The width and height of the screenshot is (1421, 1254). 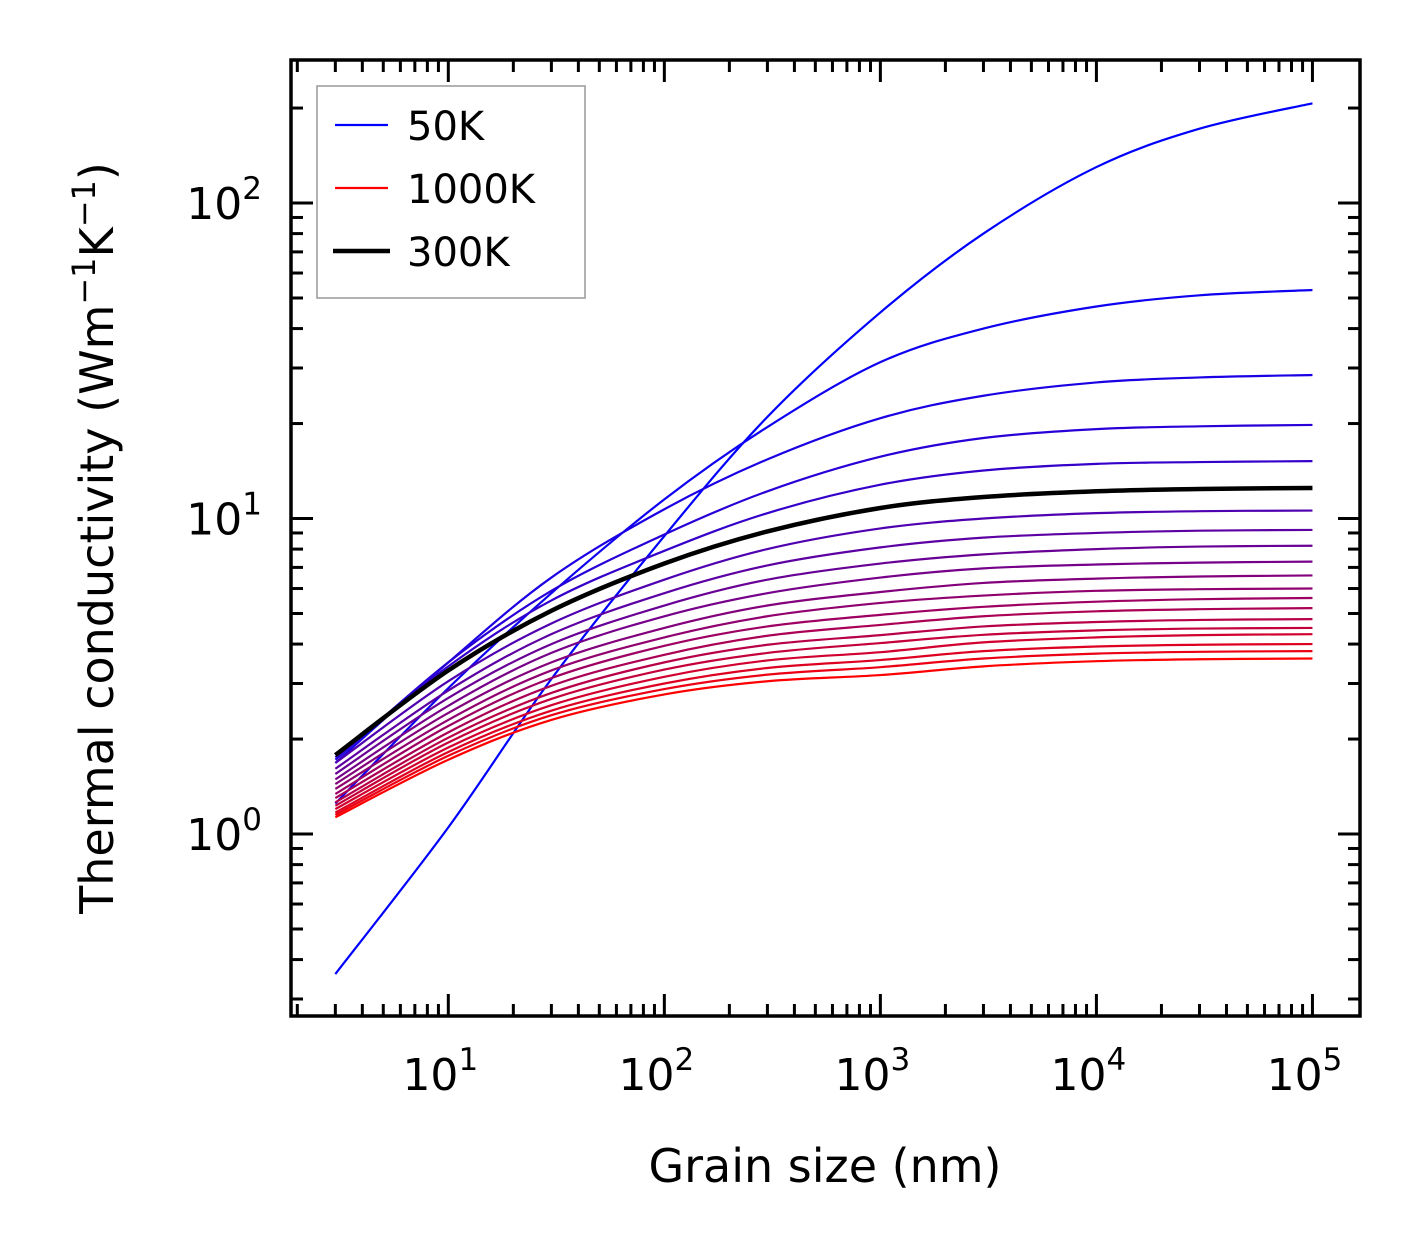 I want to click on series-line-550k, so click(x=823, y=680).